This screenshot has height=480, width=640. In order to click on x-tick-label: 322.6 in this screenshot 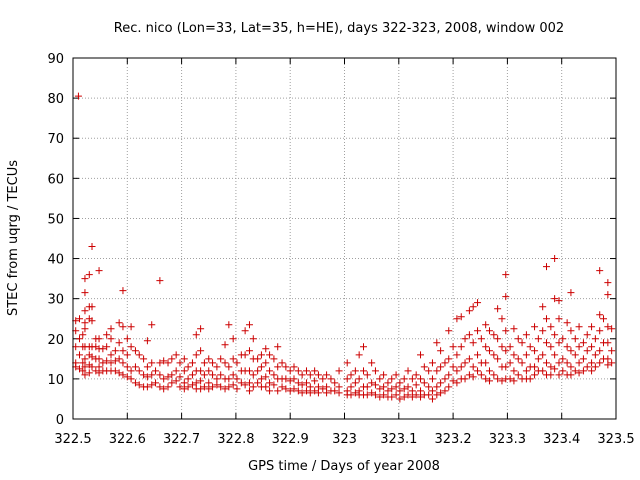, I will do `click(127, 439)`.